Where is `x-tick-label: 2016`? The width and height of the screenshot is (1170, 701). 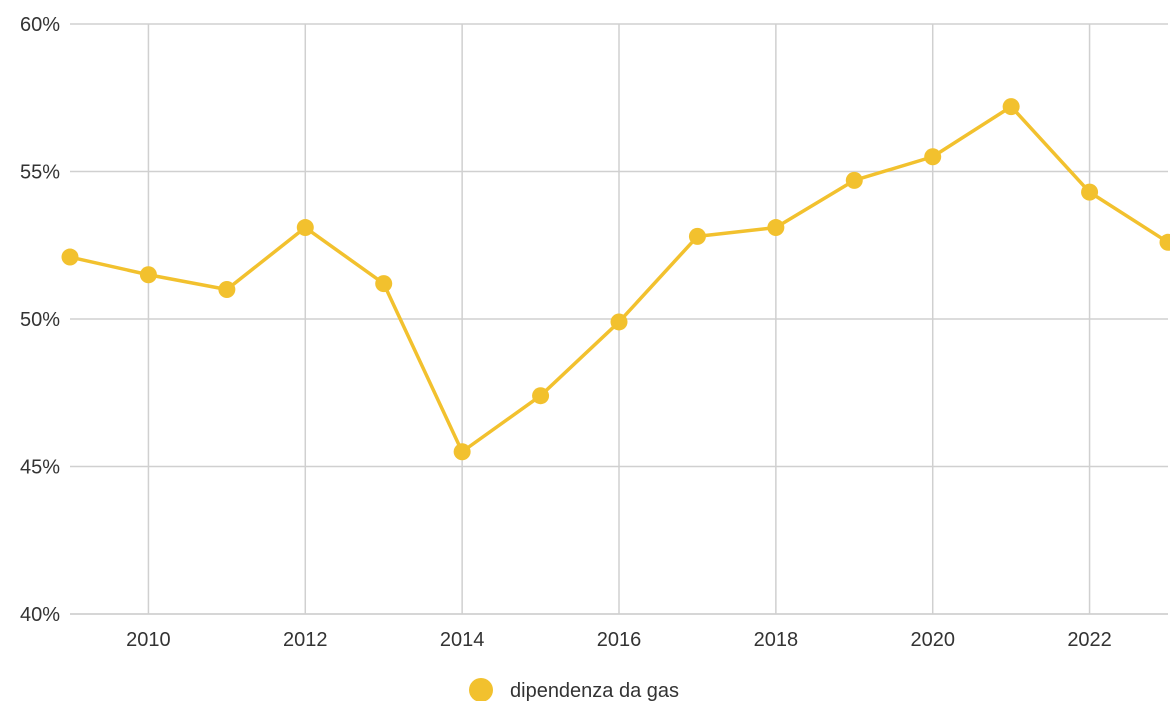
x-tick-label: 2016 is located at coordinates (619, 640).